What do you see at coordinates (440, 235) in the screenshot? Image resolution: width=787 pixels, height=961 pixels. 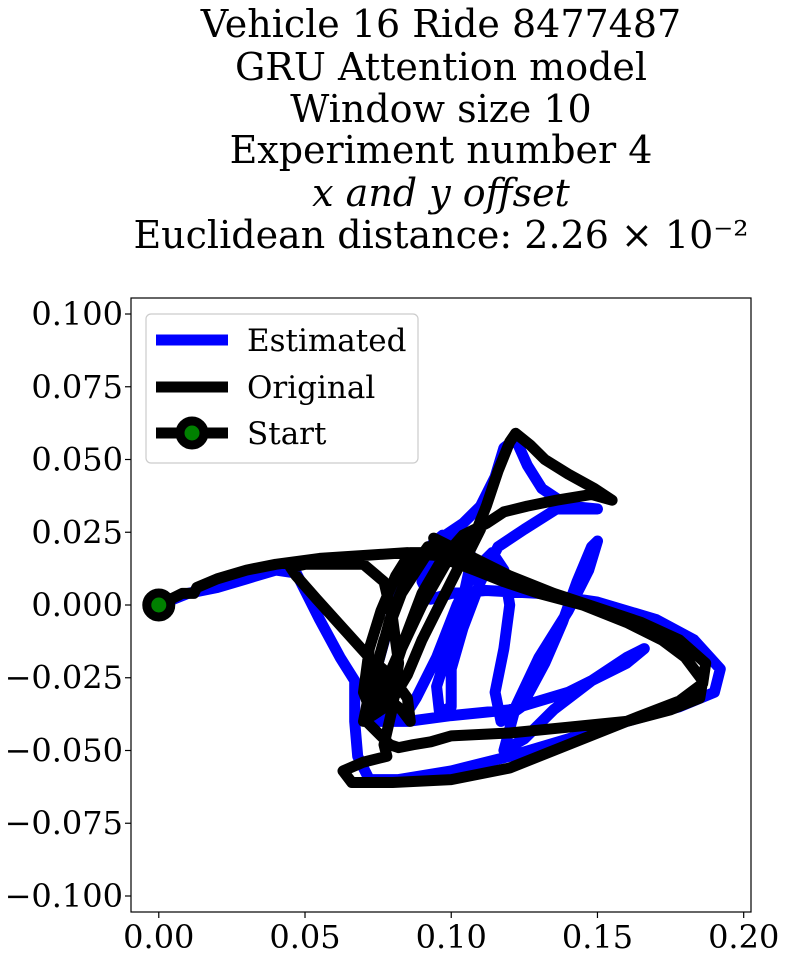 I see `title-line-6: Euclidean distance: 2.26 × 10⁻²` at bounding box center [440, 235].